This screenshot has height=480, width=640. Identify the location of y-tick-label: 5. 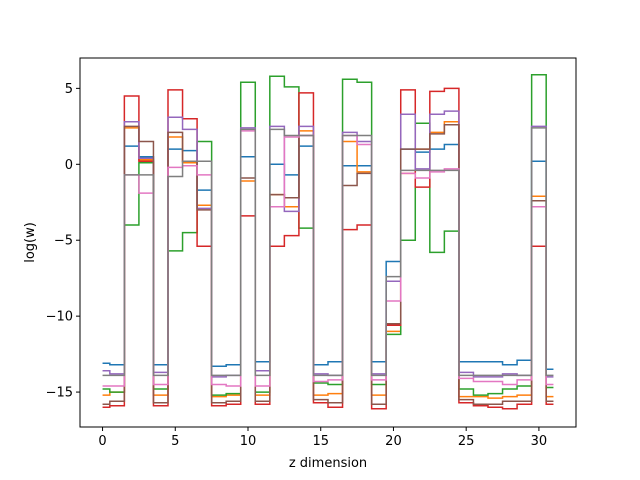
(69, 89).